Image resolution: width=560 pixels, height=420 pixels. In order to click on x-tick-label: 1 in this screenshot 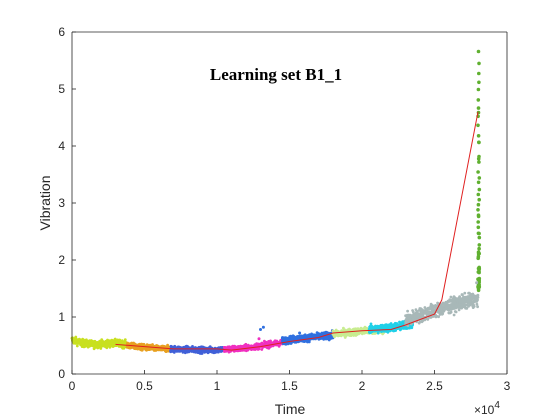, I will do `click(217, 386)`.